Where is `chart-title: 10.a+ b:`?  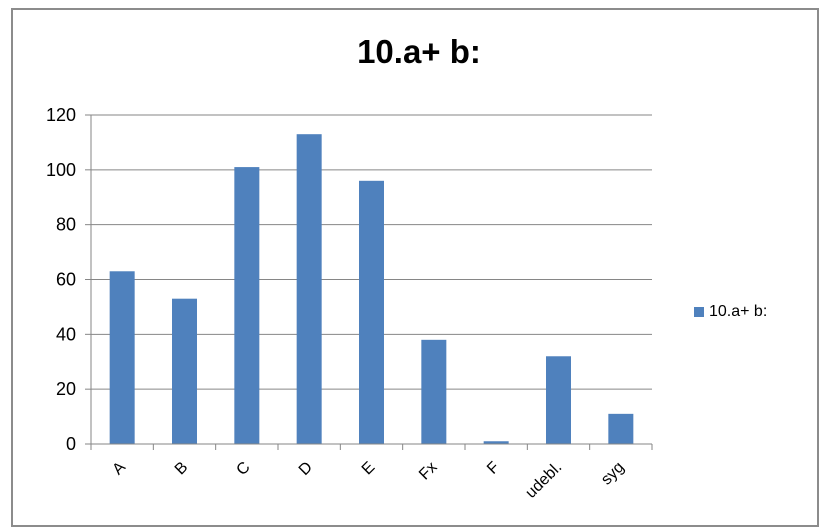
chart-title: 10.a+ b: is located at coordinates (419, 51).